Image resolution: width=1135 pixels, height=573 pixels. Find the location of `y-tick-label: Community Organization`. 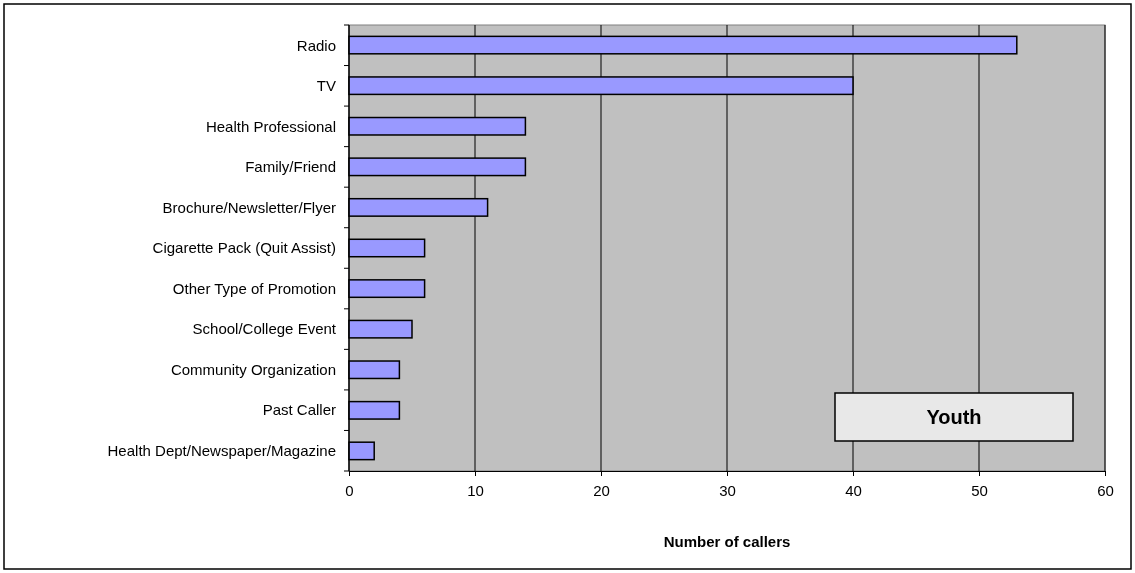

y-tick-label: Community Organization is located at coordinates (253, 369).